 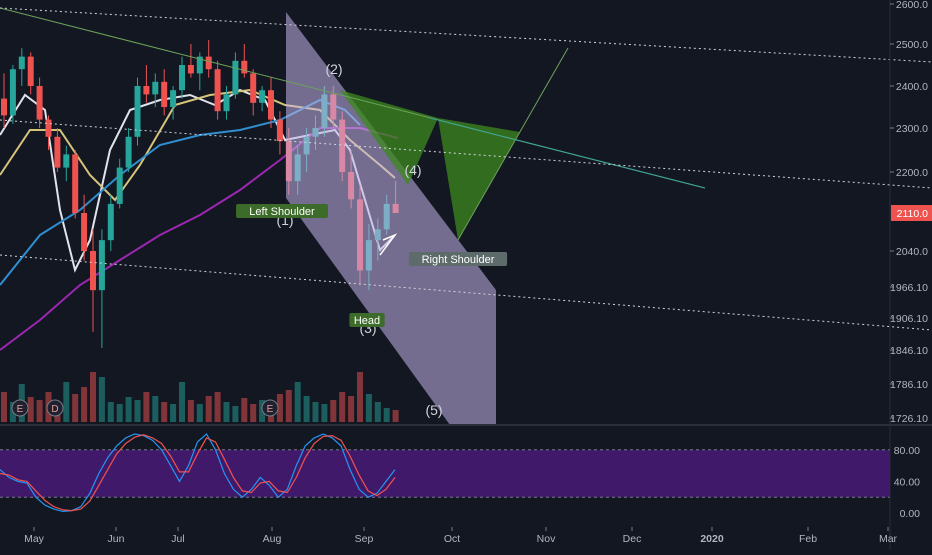 I want to click on stoch-tick-label: 80.00, so click(x=907, y=451).